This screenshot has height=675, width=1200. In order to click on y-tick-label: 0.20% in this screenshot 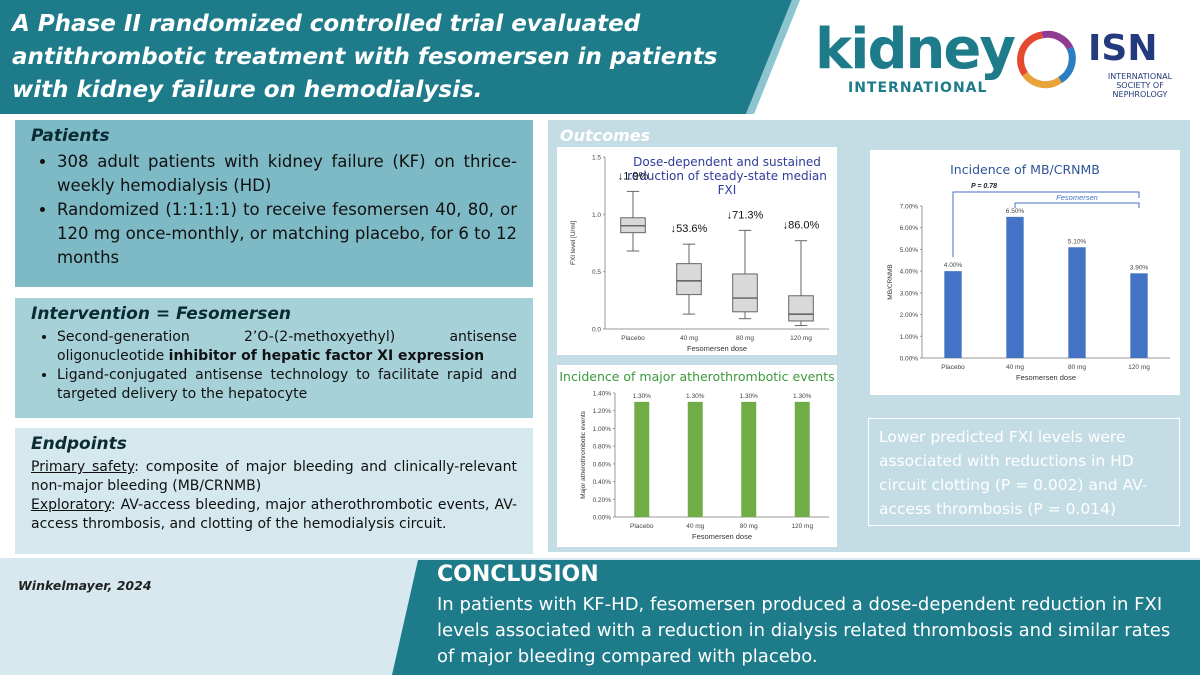, I will do `click(602, 500)`.